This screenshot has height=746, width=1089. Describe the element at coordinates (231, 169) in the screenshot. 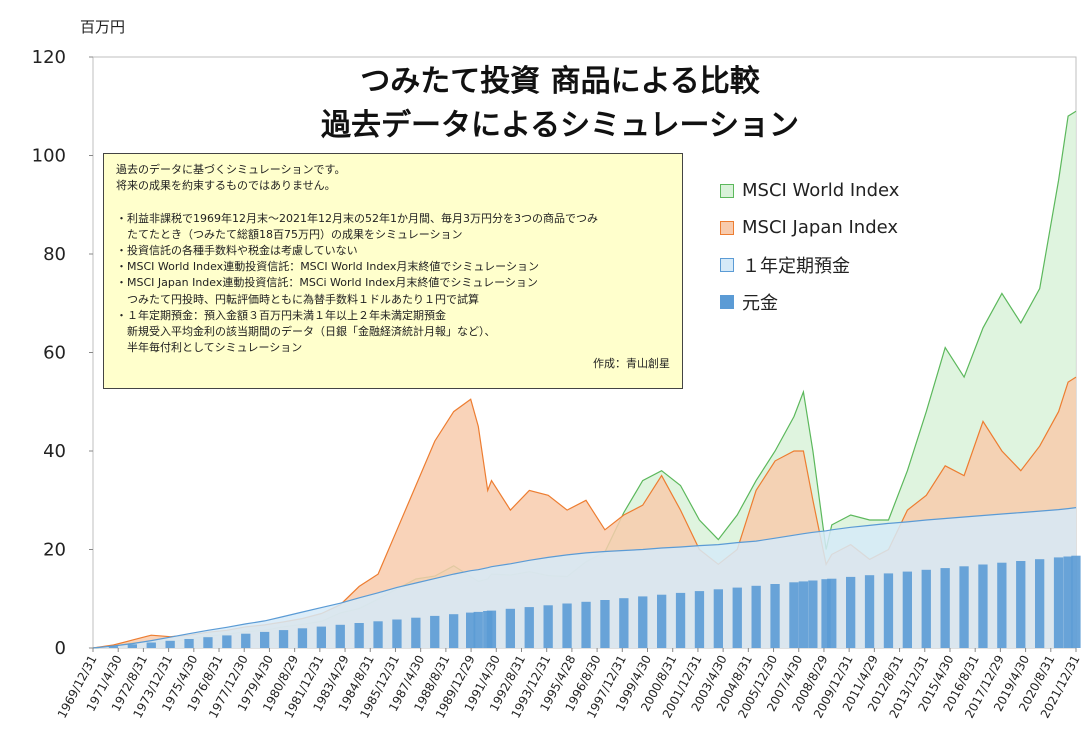

I see `note-line: 過去のデータに基づくシミュレーションです。` at that location.